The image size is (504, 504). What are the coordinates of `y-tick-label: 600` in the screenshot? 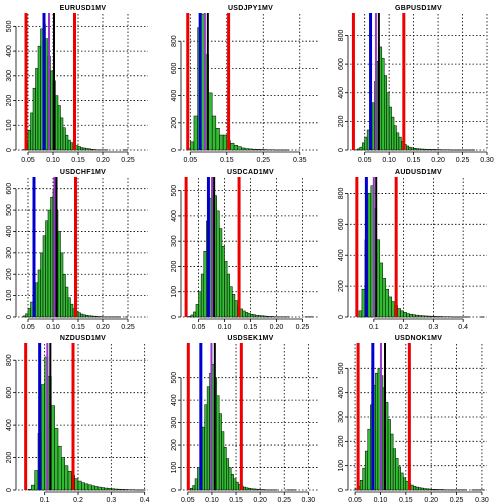 It's located at (341, 64).